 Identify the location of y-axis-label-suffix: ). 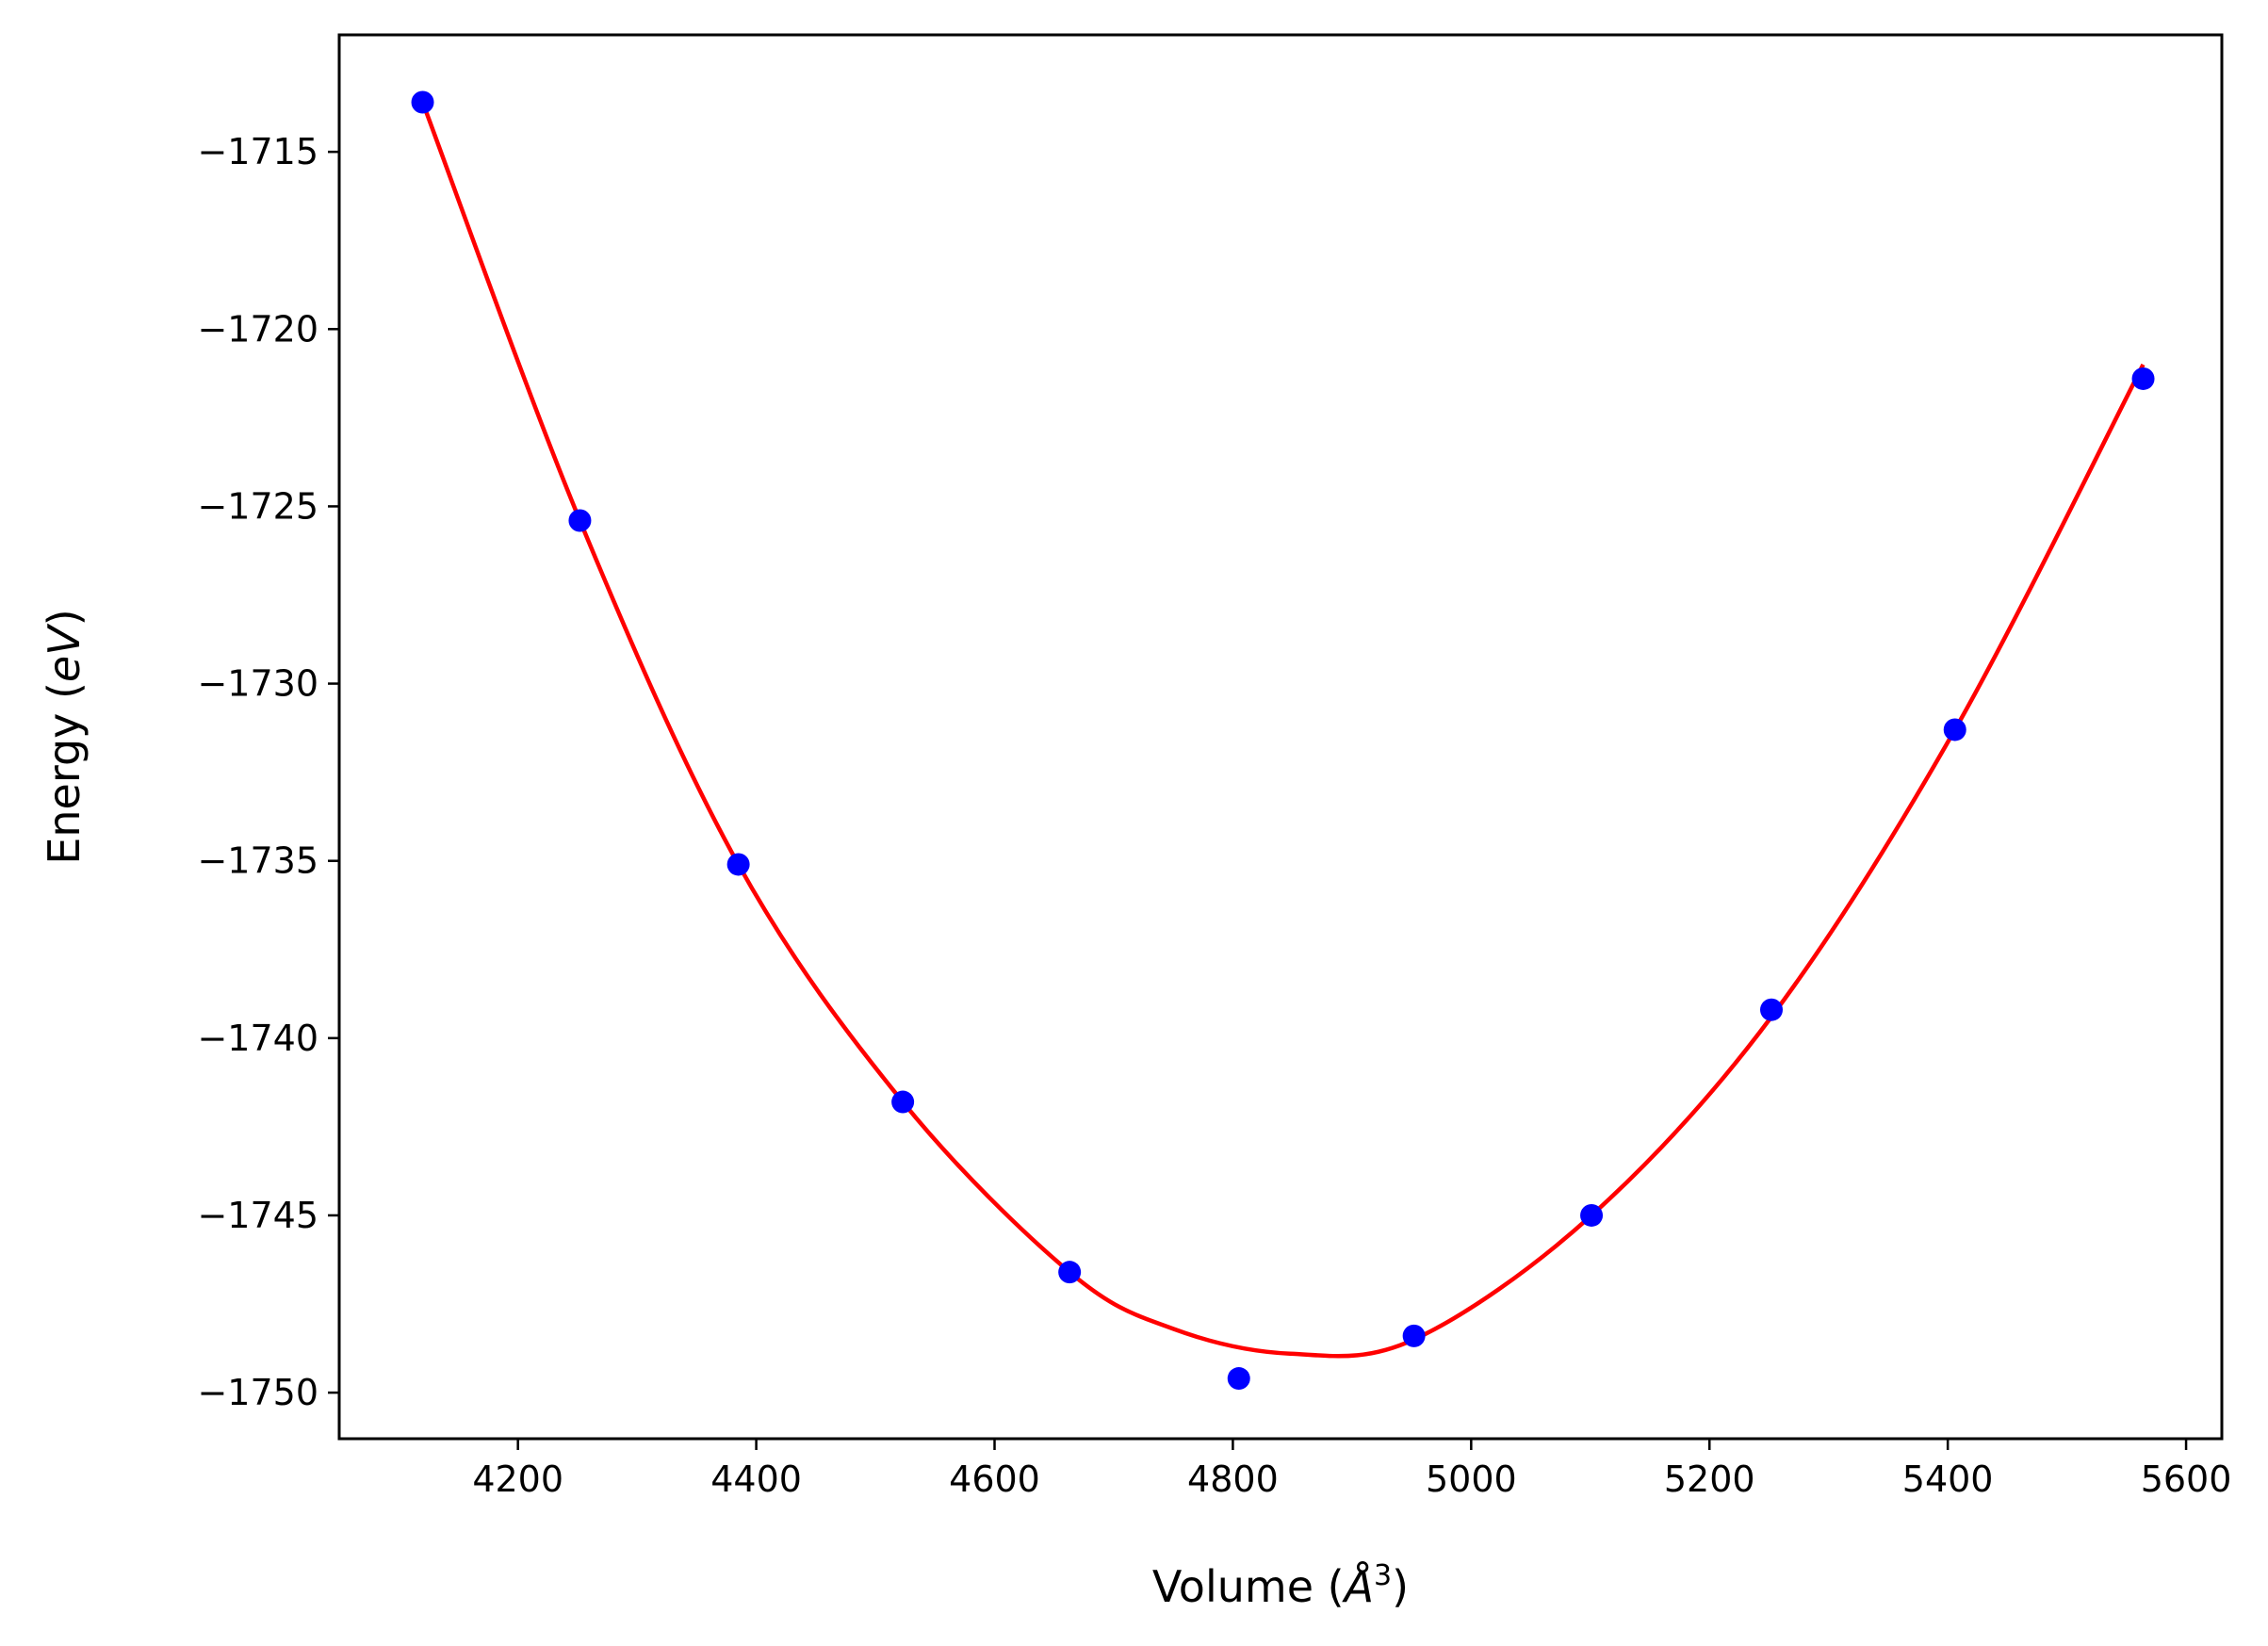
(64, 617).